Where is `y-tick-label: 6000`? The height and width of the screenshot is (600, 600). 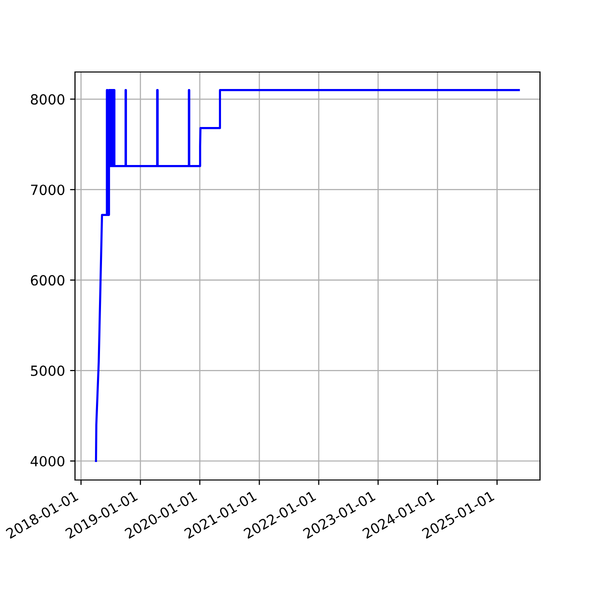
y-tick-label: 6000 is located at coordinates (47, 280).